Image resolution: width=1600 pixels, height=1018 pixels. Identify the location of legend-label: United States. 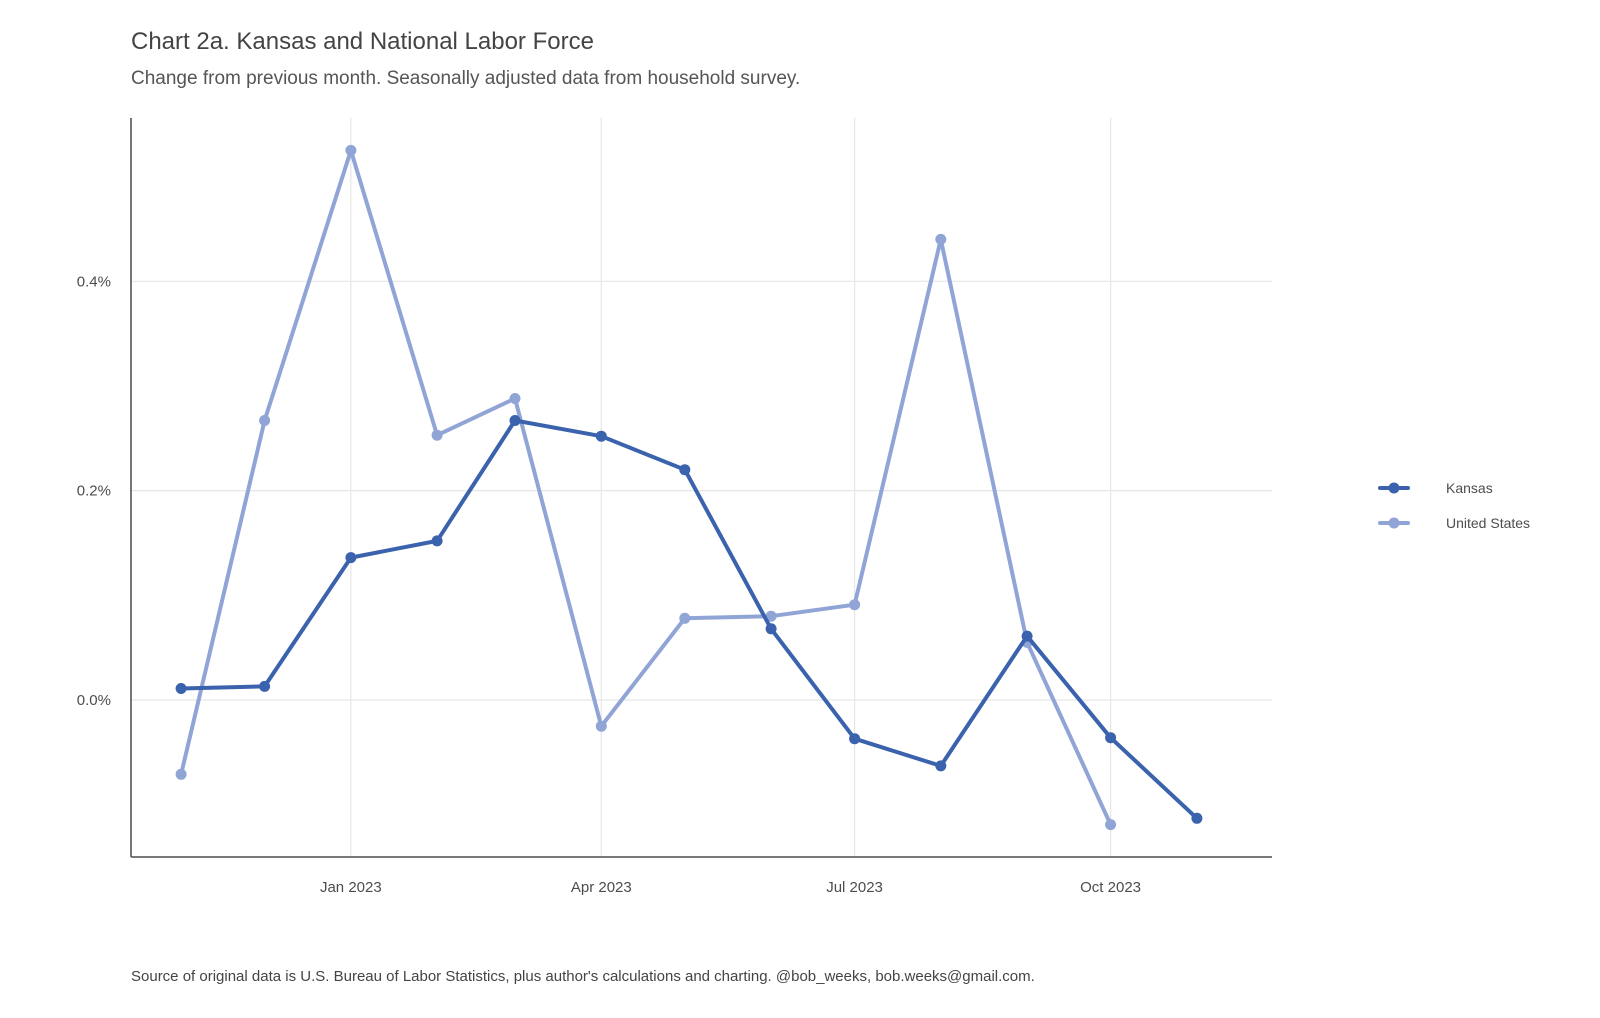
(1488, 523).